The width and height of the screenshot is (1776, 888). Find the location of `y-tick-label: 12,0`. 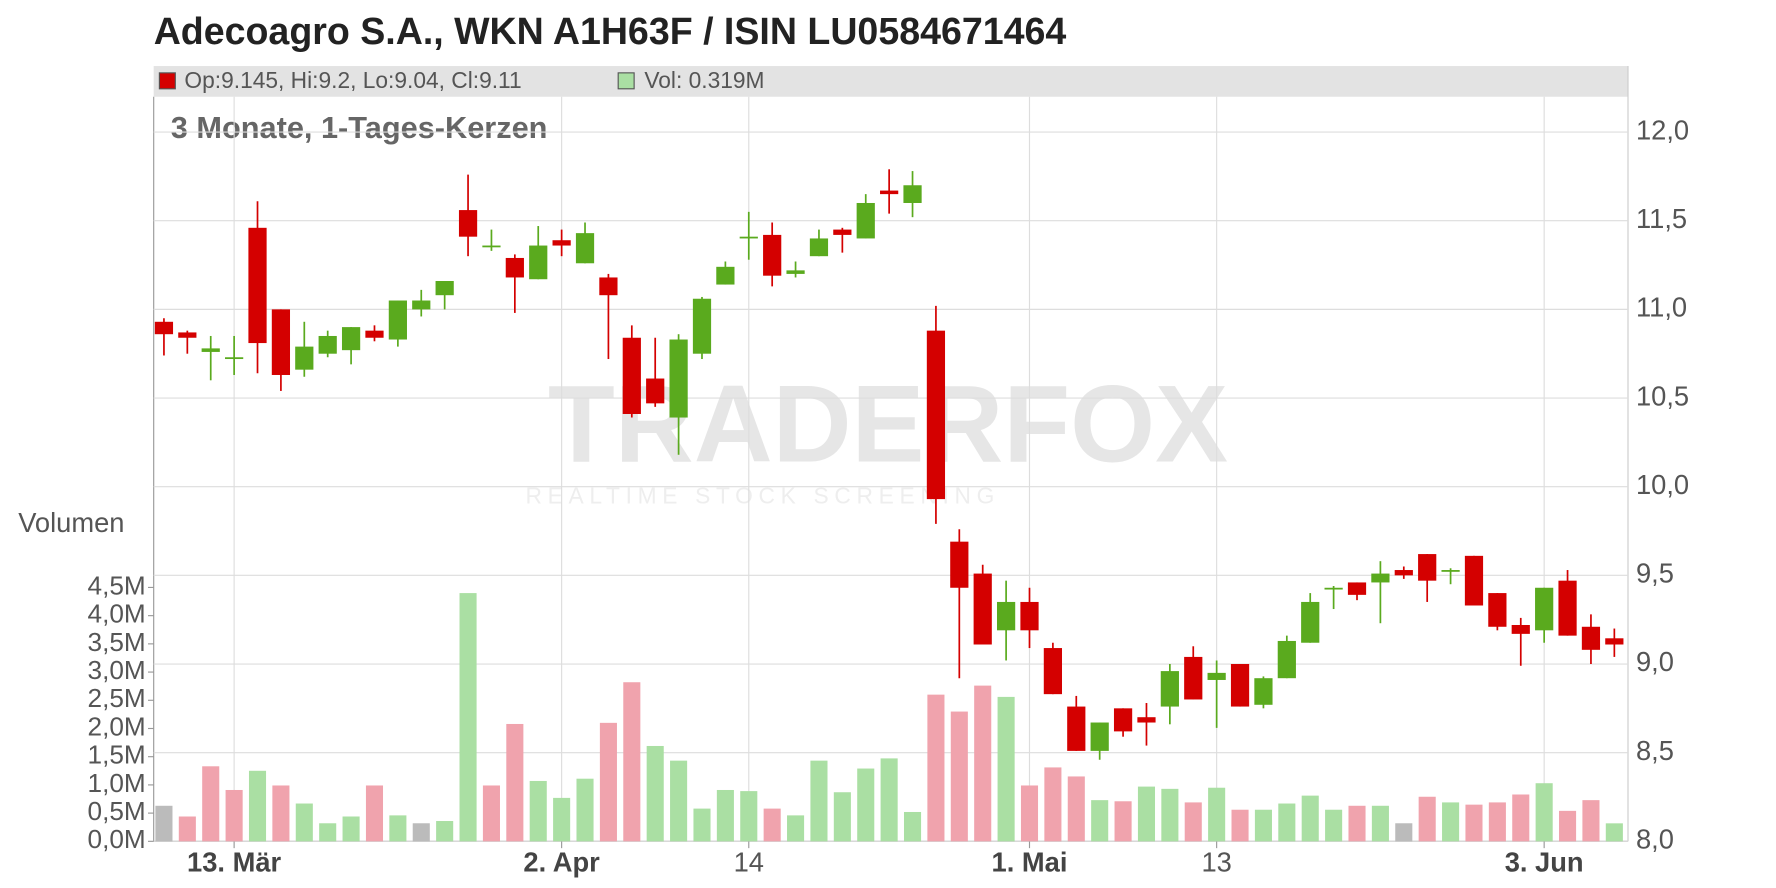

y-tick-label: 12,0 is located at coordinates (1662, 129).